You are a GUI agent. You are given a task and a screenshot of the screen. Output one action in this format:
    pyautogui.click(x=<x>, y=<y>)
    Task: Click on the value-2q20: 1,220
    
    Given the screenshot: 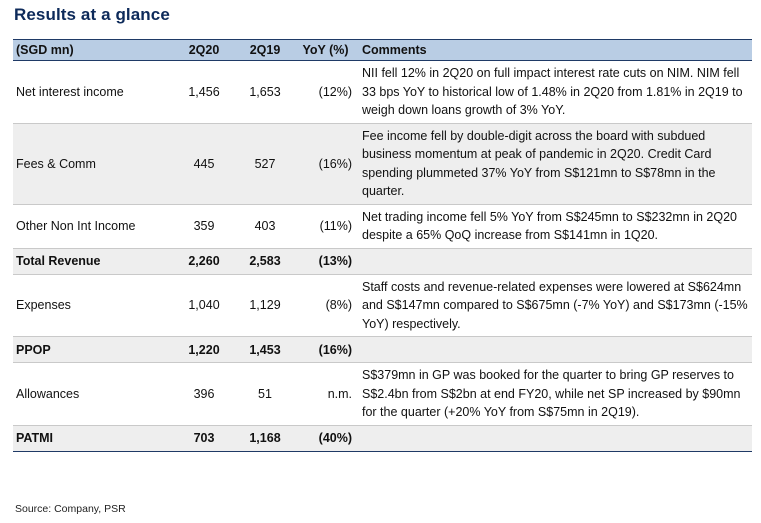 What is the action you would take?
    pyautogui.click(x=204, y=349)
    